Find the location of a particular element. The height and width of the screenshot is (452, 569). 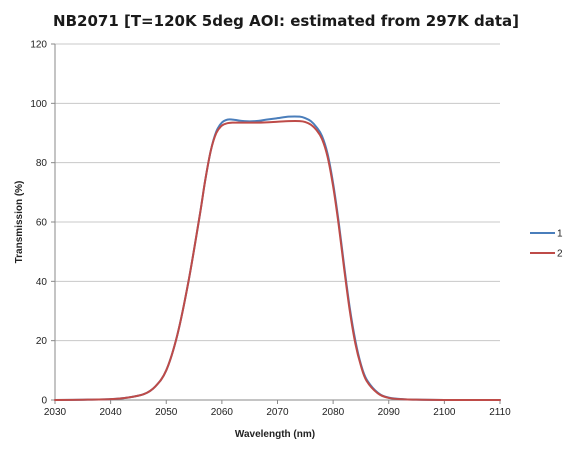

y-tick-label: 80 is located at coordinates (42, 163).